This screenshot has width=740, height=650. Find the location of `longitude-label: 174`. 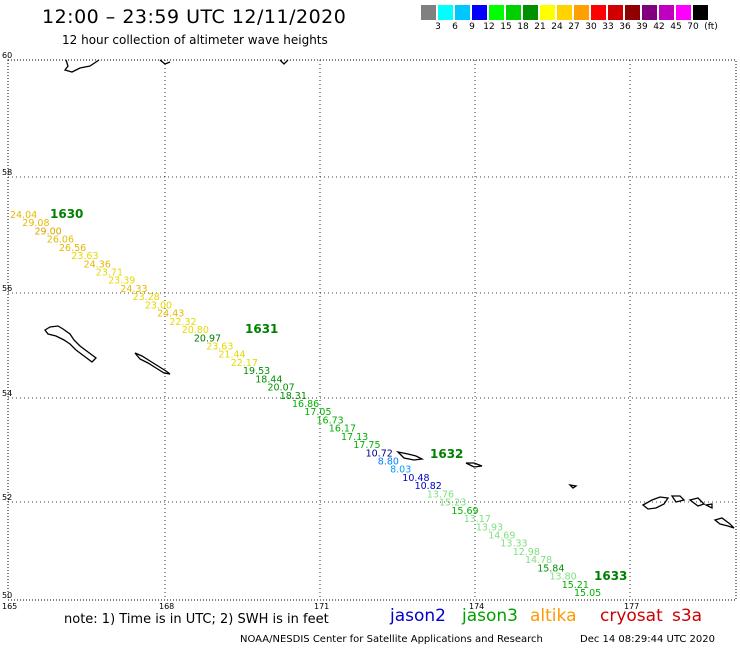

longitude-label: 174 is located at coordinates (476, 606).